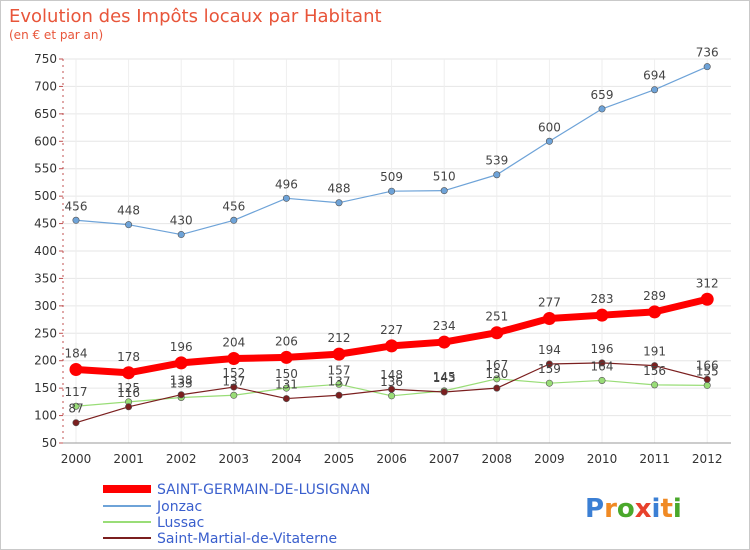  Describe the element at coordinates (45, 196) in the screenshot. I see `y-tick-label: 500` at that location.